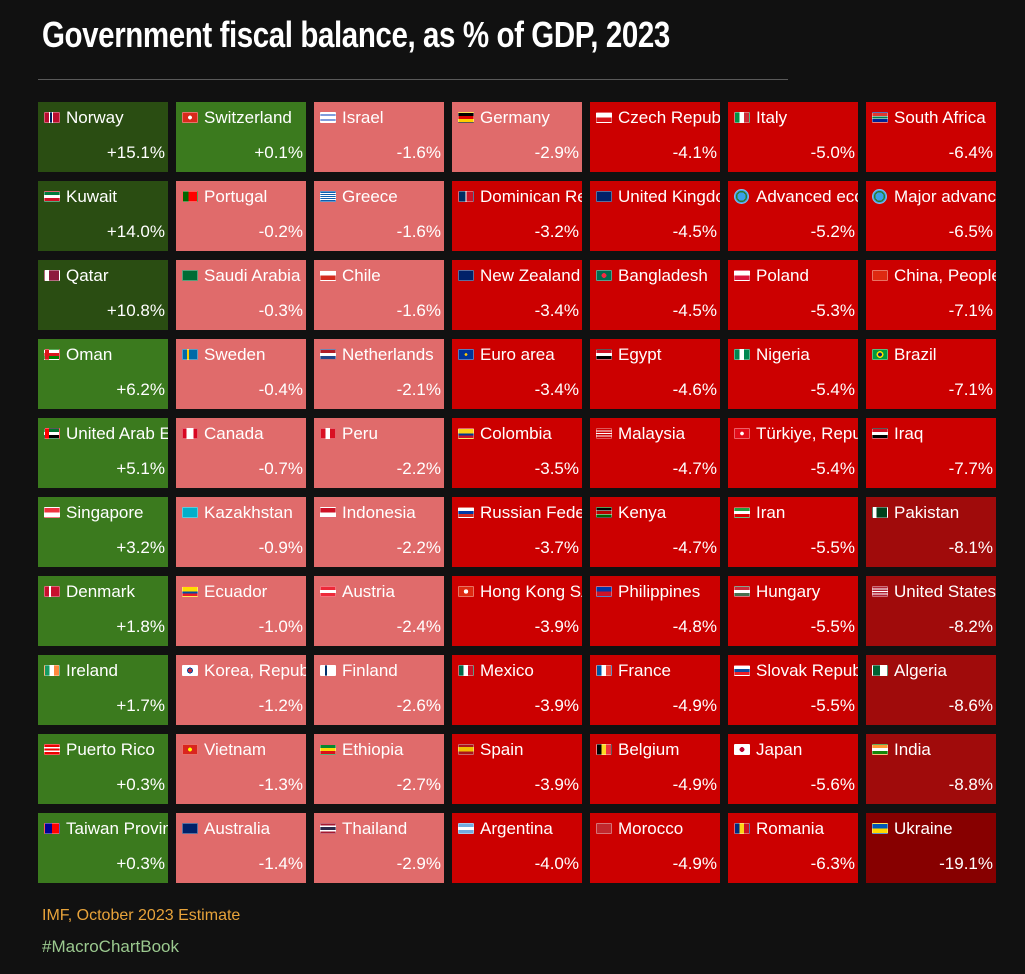 The width and height of the screenshot is (1025, 974). I want to click on cell-value-label: -2.7%, so click(418, 784).